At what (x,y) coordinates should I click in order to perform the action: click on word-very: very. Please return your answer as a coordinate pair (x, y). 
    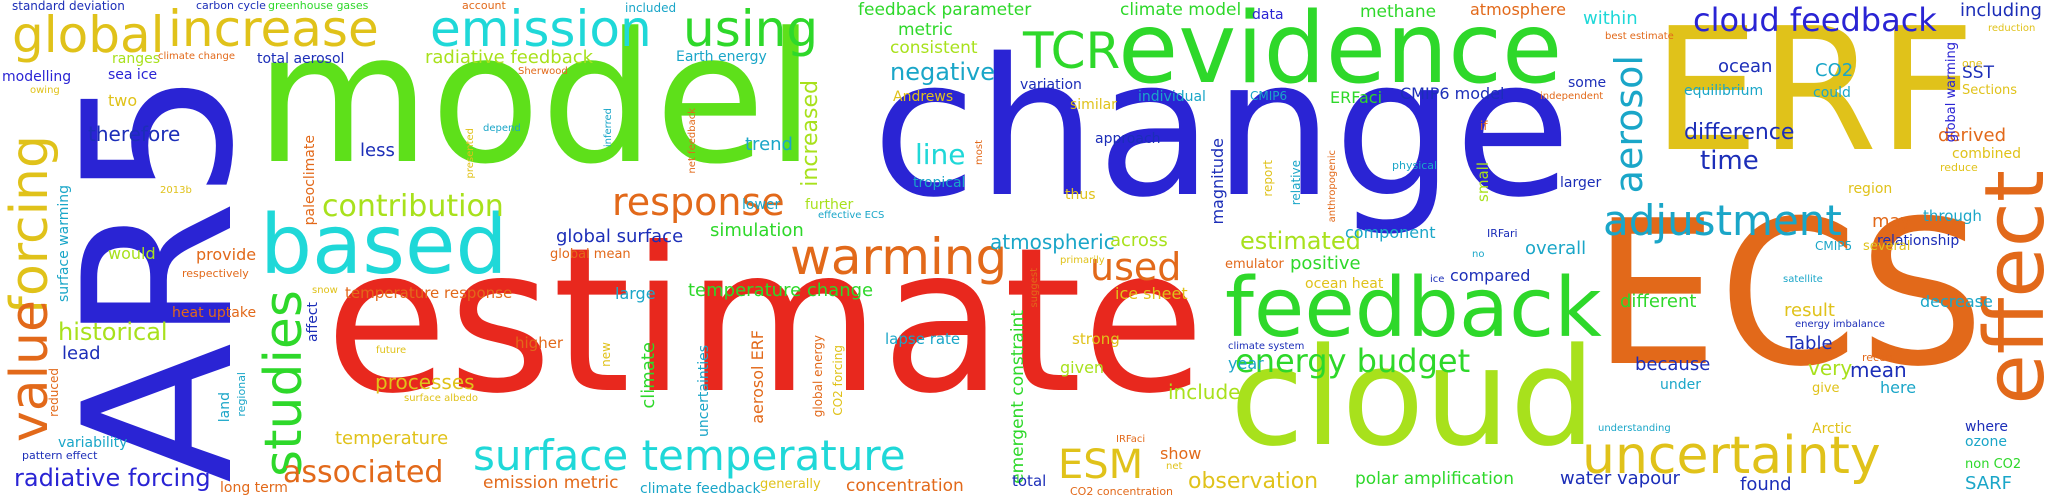
    Looking at the image, I should click on (1830, 368).